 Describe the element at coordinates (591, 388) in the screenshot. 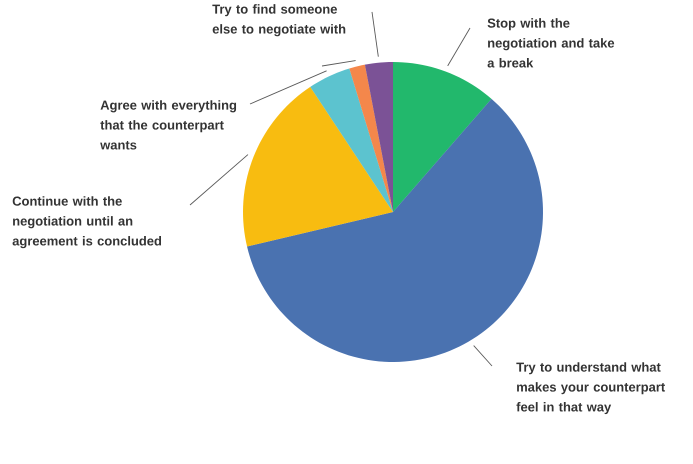

I see `slice-label: Try to understand what makes your counterpart feel in that way` at that location.